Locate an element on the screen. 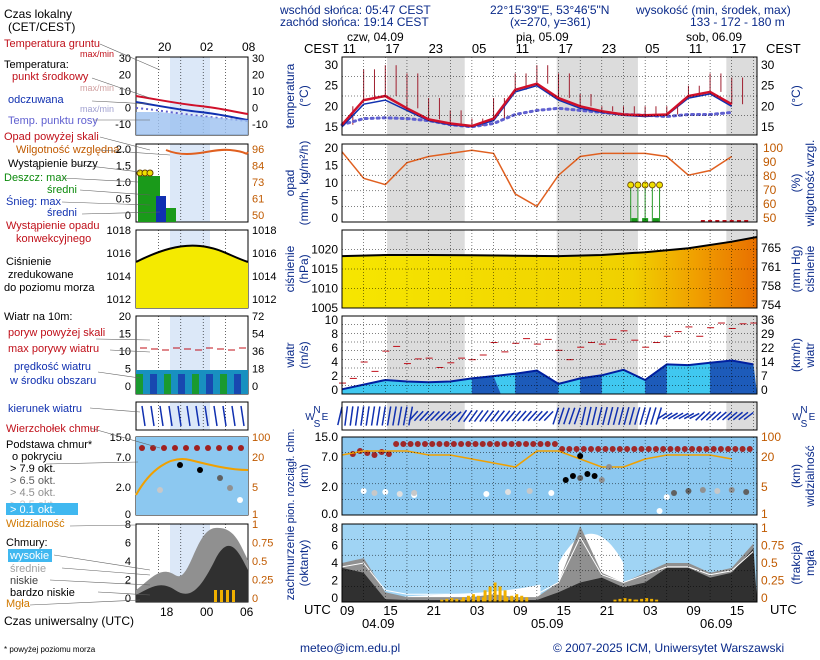 Image resolution: width=820 pixels, height=660 pixels. legend-temp-rt: 30 is located at coordinates (258, 59).